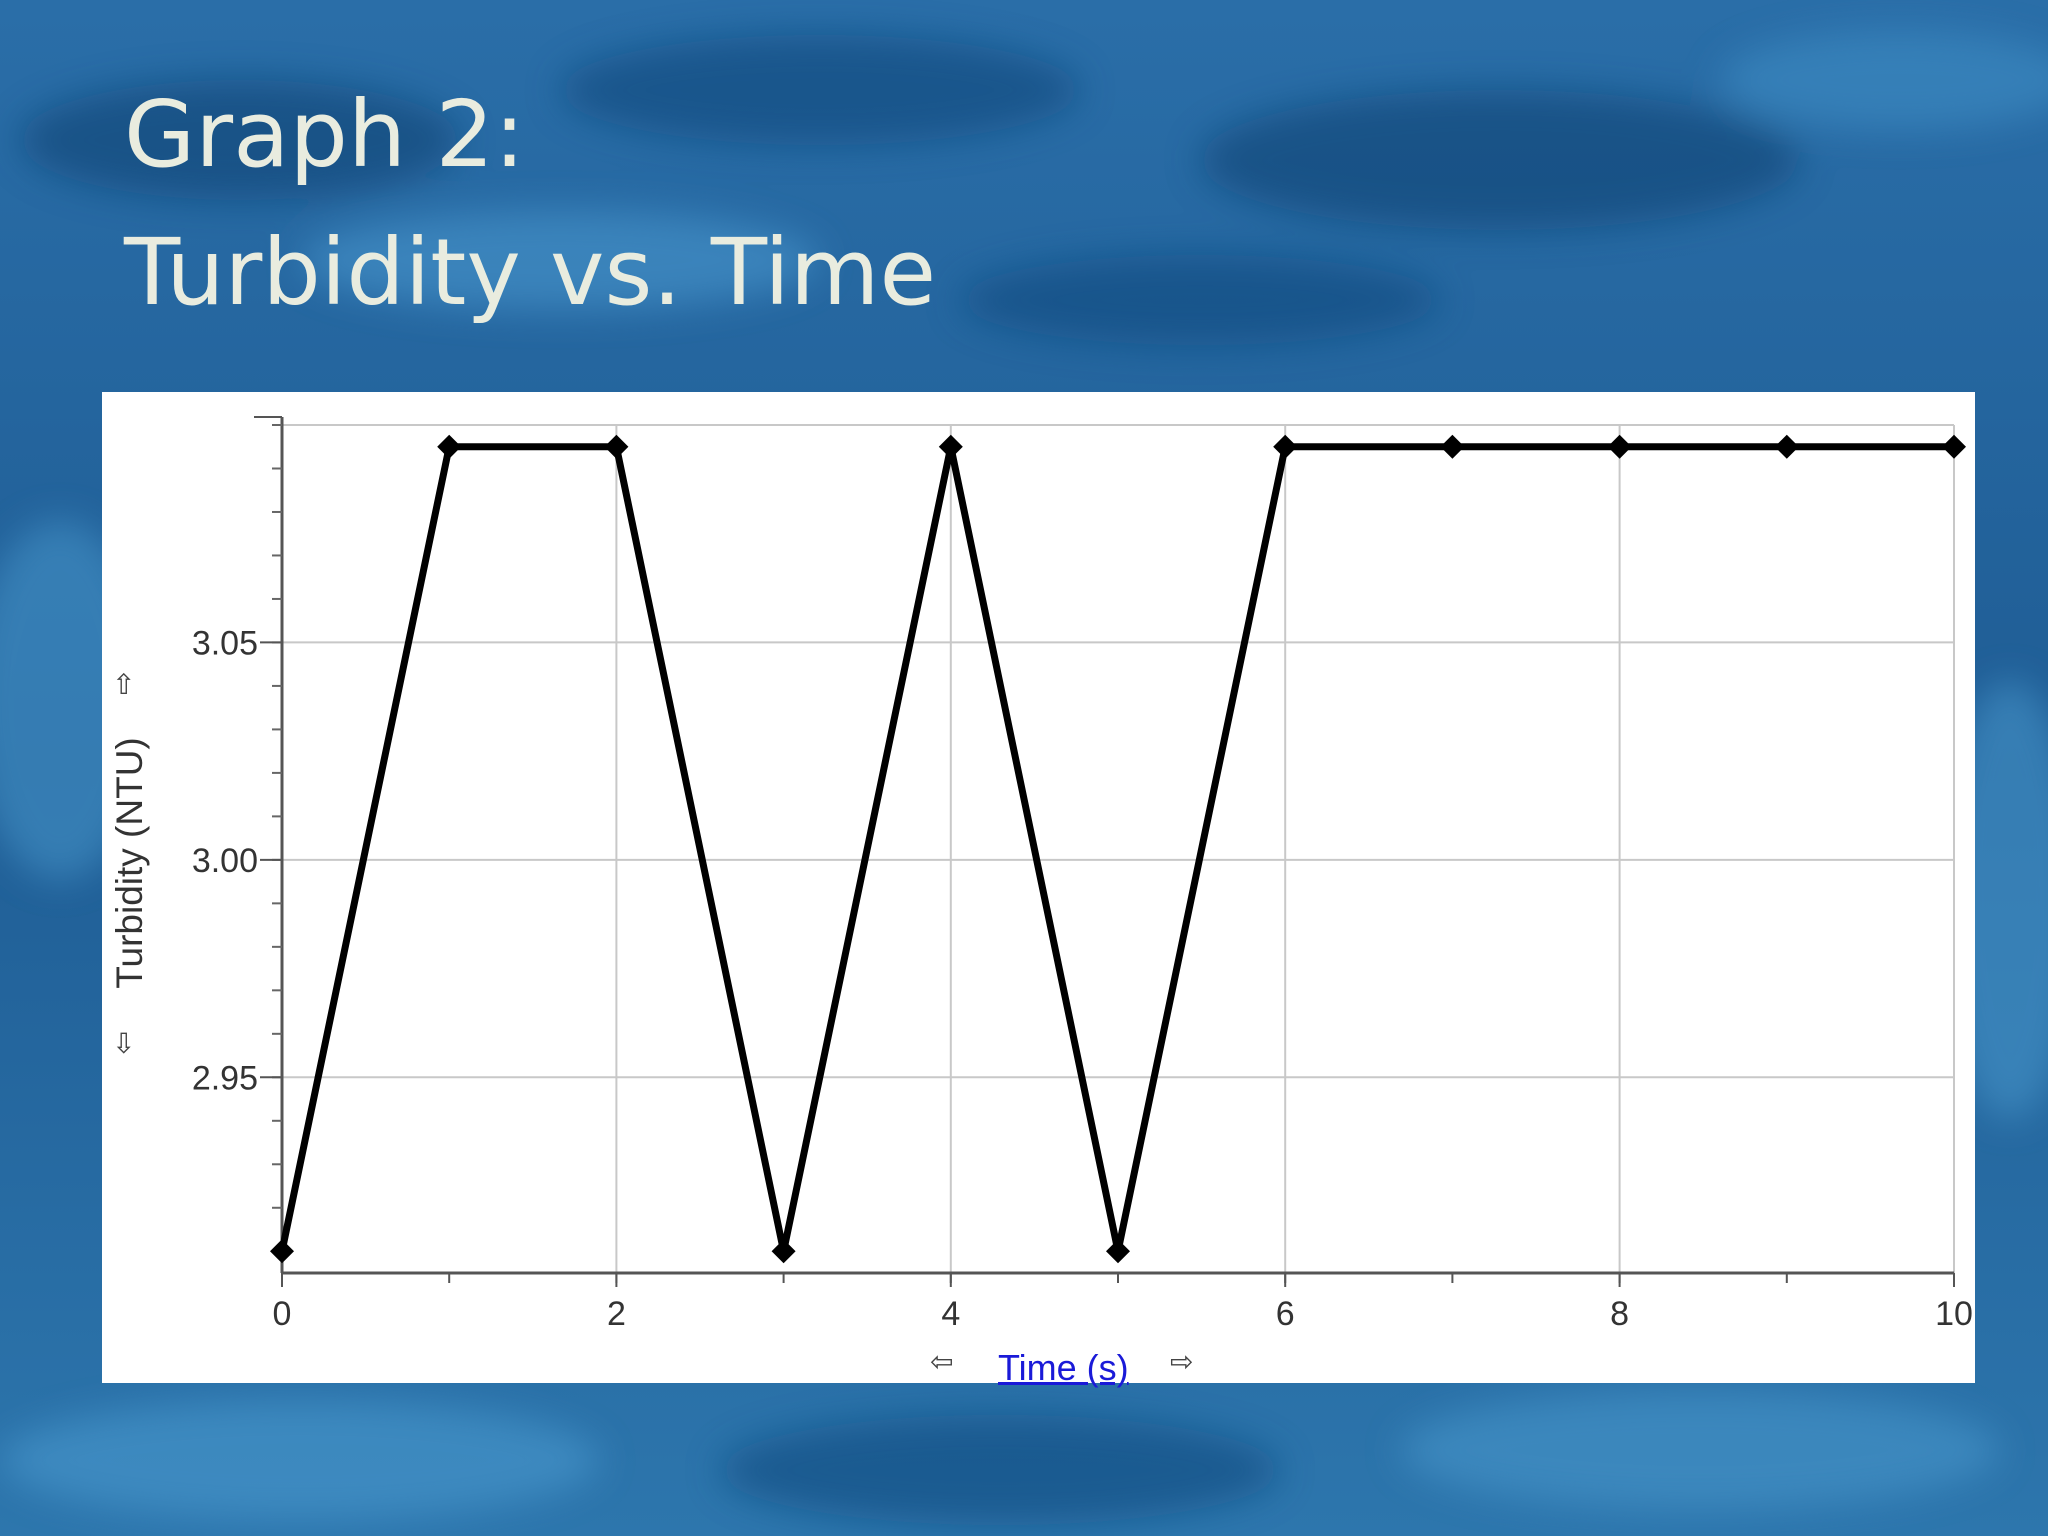 The width and height of the screenshot is (2048, 1536). Describe the element at coordinates (941, 1361) in the screenshot. I see `x-scroll-left-icon: ⇦` at that location.